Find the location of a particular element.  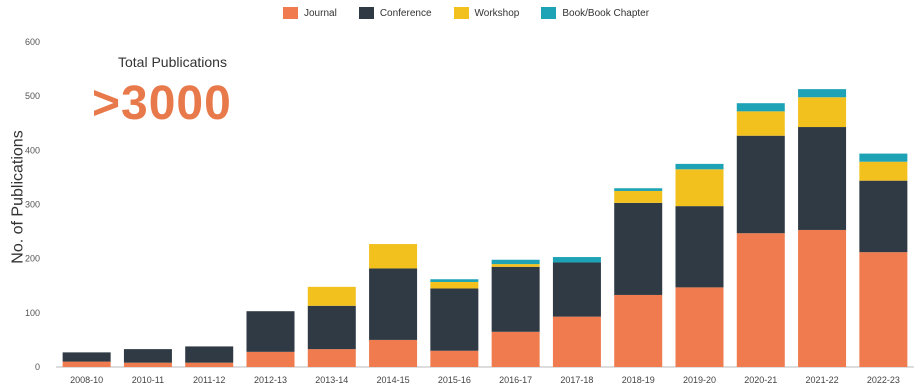

x-tick-label-2012-13: 2012-13 is located at coordinates (270, 380).